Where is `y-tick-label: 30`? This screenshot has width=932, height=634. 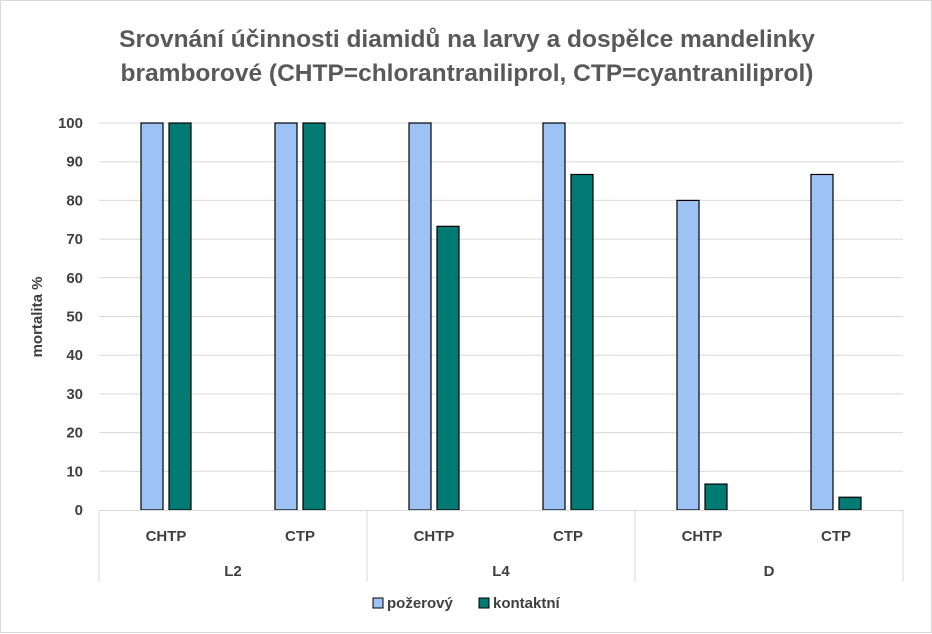
y-tick-label: 30 is located at coordinates (74, 394).